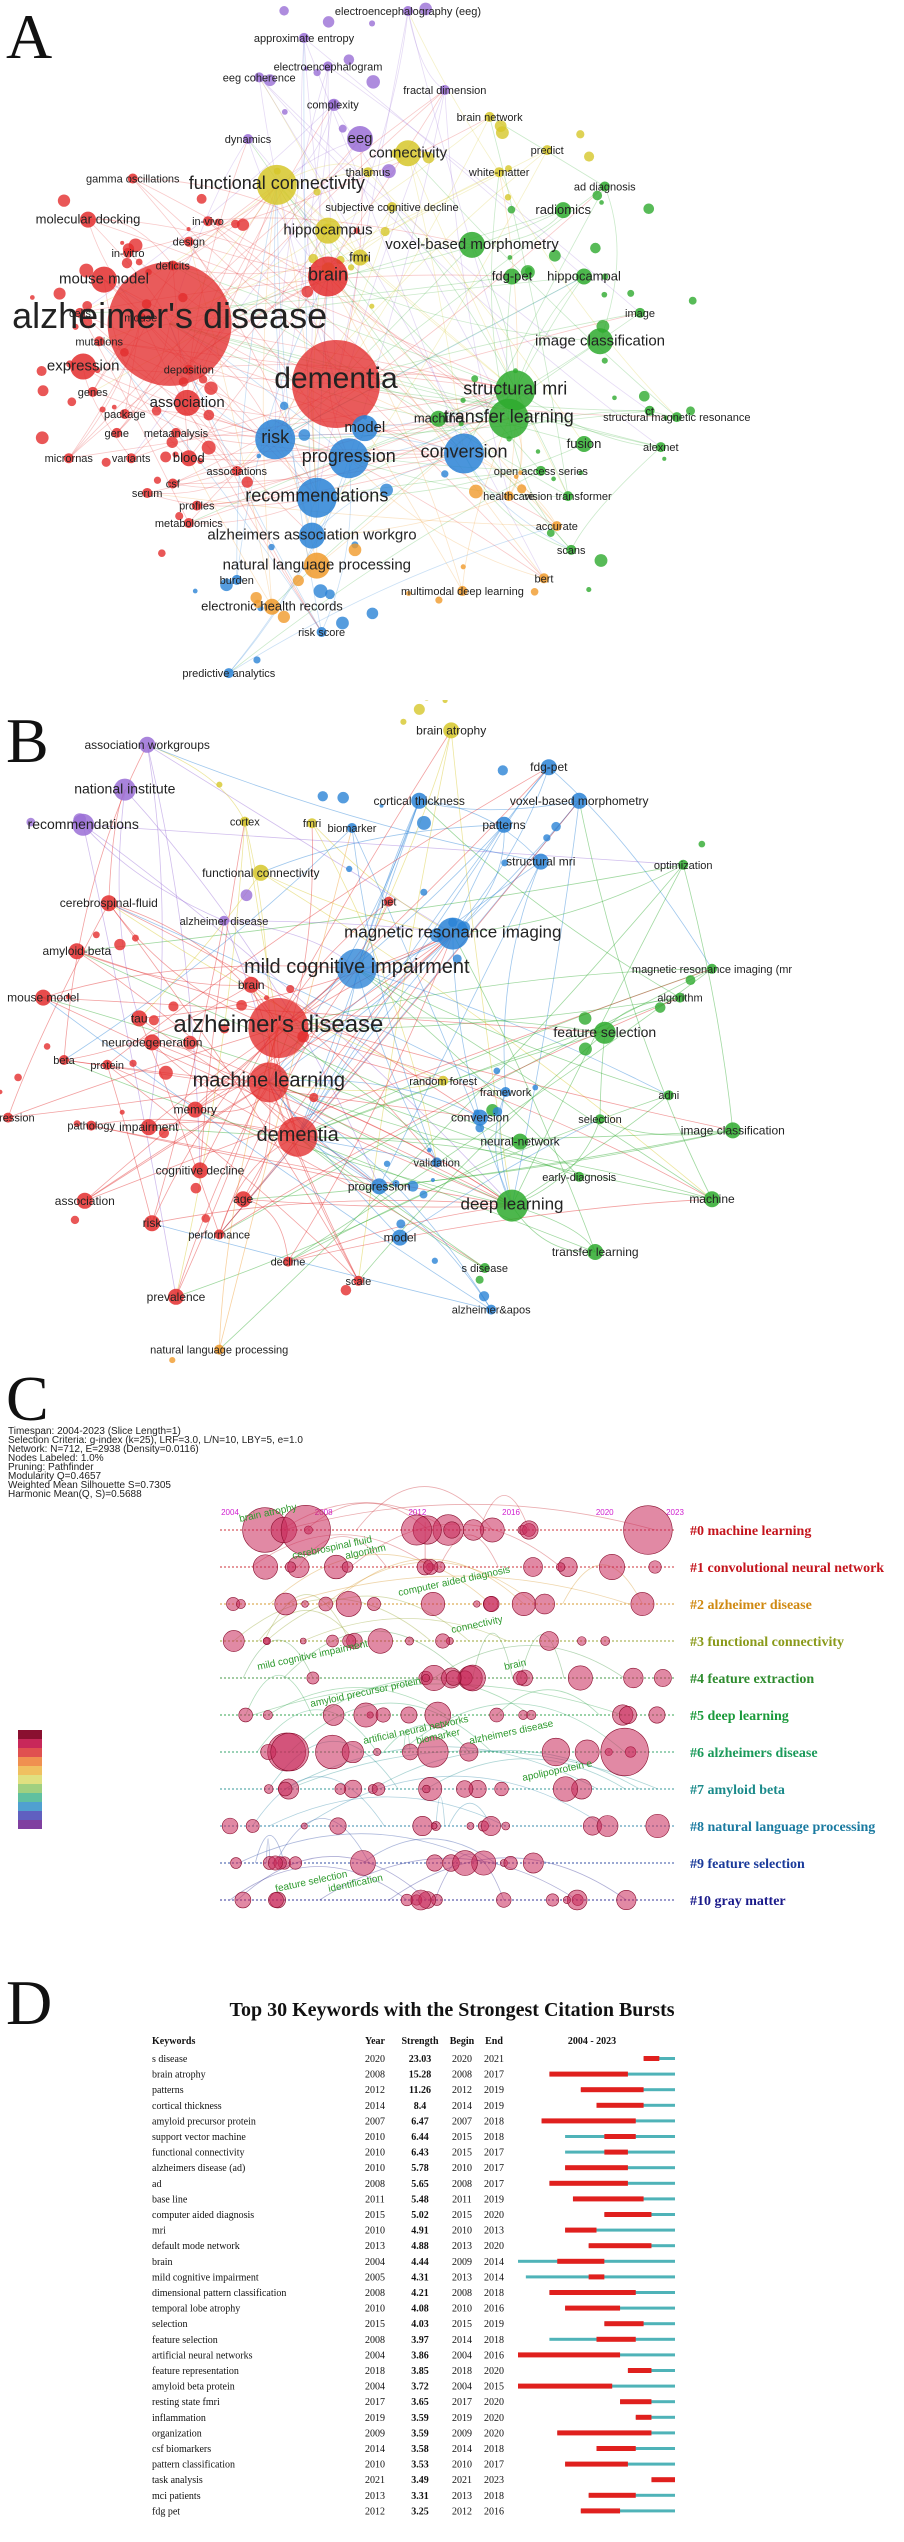 The width and height of the screenshot is (904, 2542). Describe the element at coordinates (452, 1512) in the screenshot. I see `timeline-year-axis: 2004 2008 2012 2016 2020 2023` at that location.